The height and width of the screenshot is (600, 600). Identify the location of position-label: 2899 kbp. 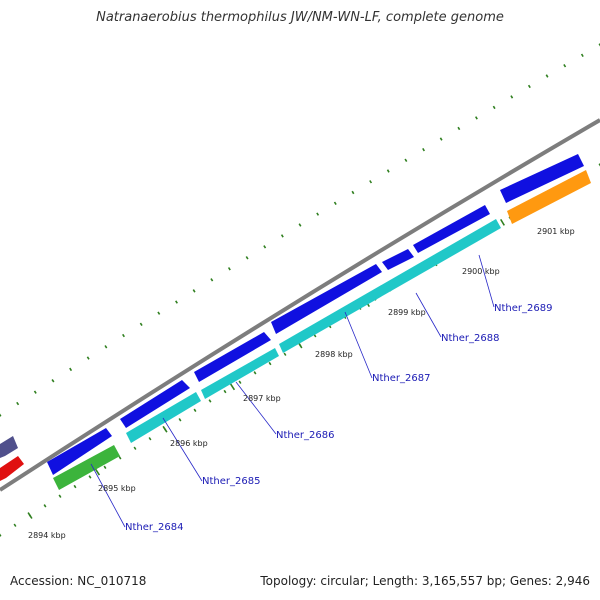
(407, 312).